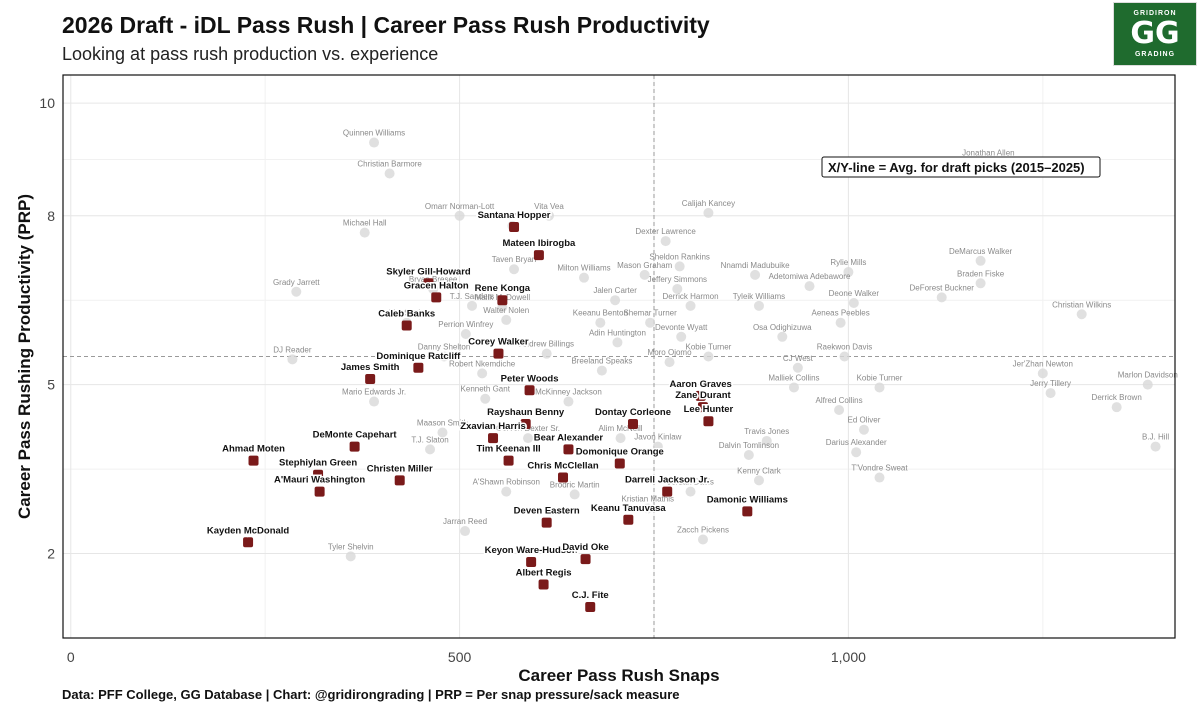 Image resolution: width=1200 pixels, height=720 pixels. I want to click on historical-pick-label: T.J. Slaton, so click(429, 439).